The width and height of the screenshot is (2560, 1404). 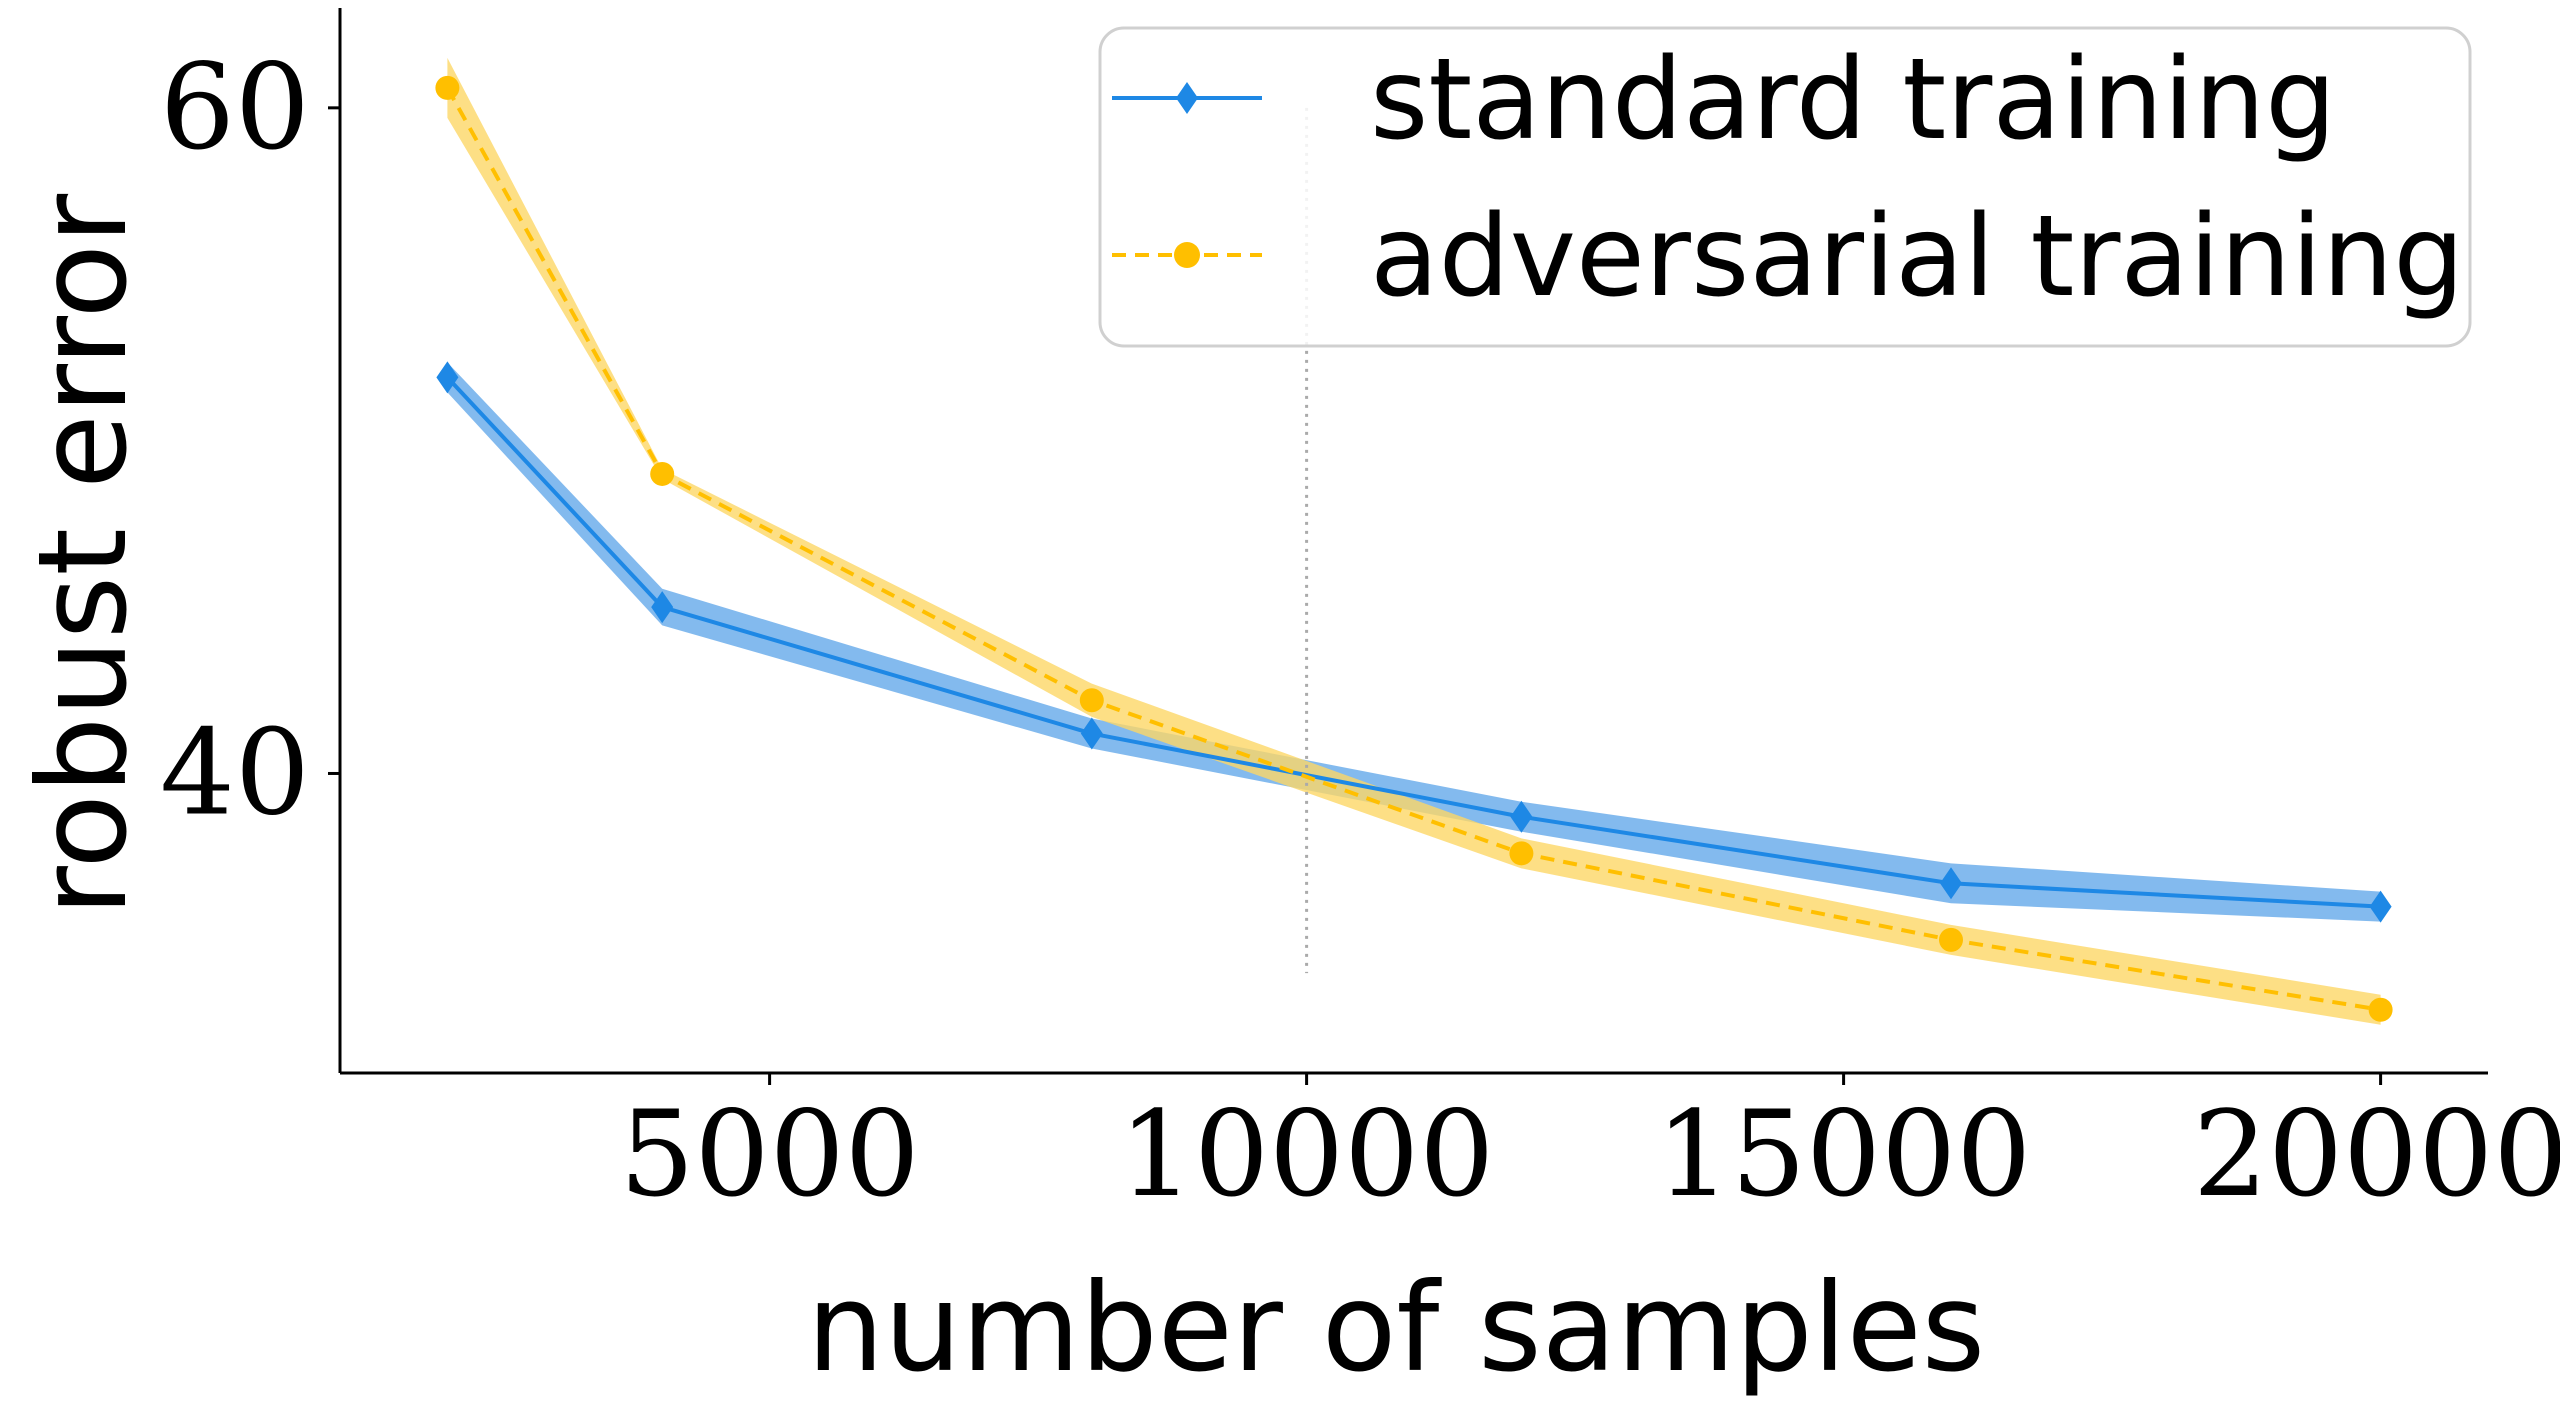 I want to click on y-tick-label: 60, so click(x=235, y=107).